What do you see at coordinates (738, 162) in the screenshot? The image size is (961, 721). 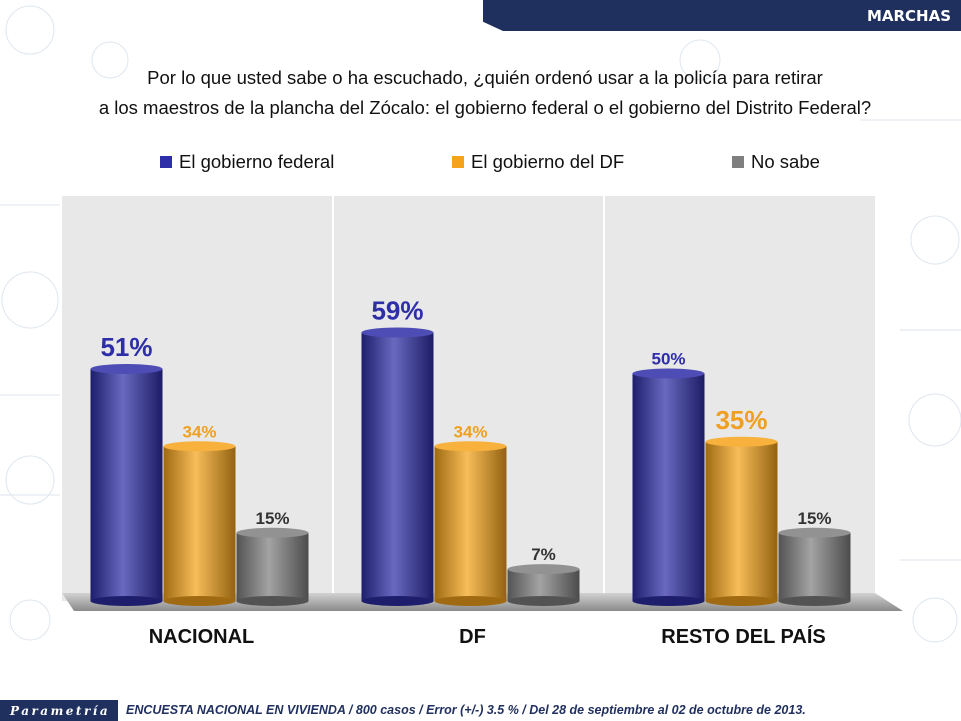 I see `legend-swatch-nosabe` at bounding box center [738, 162].